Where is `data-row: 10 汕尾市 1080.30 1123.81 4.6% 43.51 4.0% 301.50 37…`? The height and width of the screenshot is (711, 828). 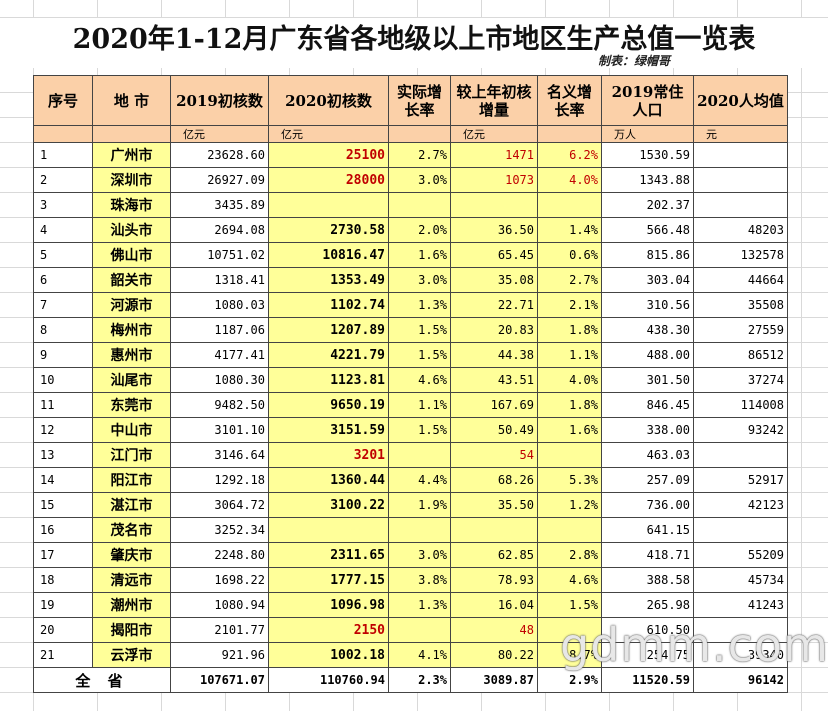
data-row: 10 汕尾市 1080.30 1123.81 4.6% 43.51 4.0% 301.50 37… is located at coordinates (410, 380).